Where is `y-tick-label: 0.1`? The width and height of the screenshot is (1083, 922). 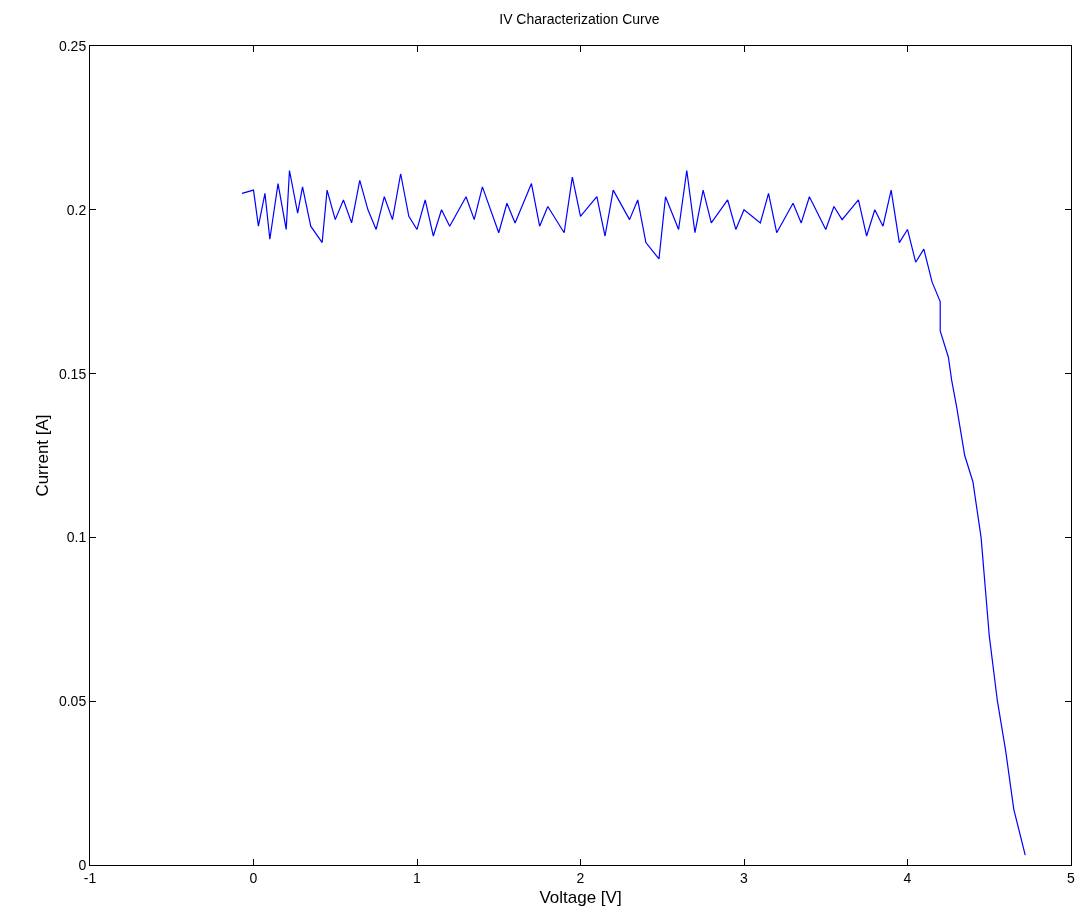 y-tick-label: 0.1 is located at coordinates (76, 537).